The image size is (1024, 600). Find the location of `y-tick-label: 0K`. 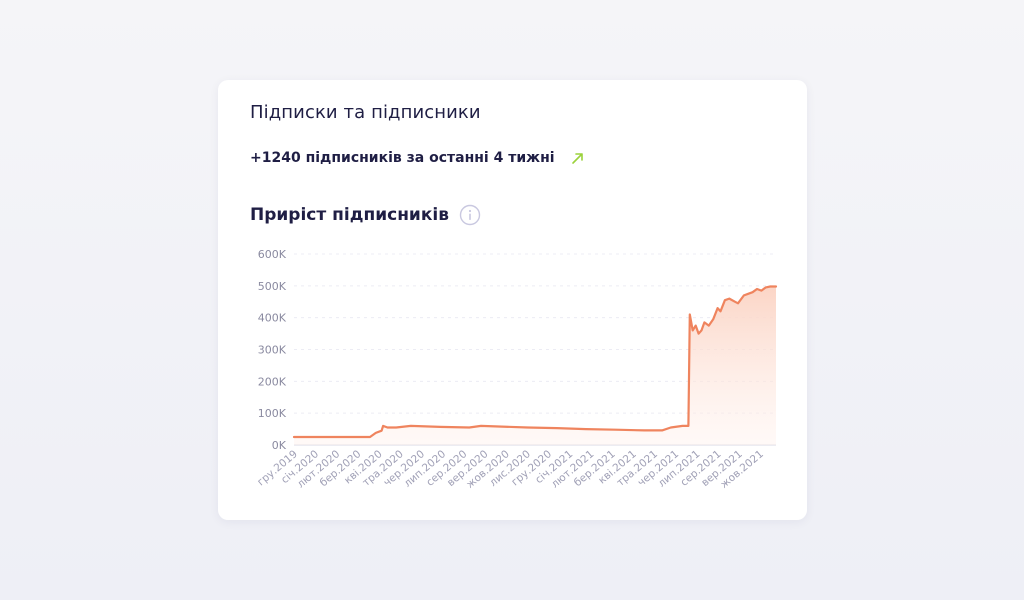

y-tick-label: 0K is located at coordinates (279, 445).